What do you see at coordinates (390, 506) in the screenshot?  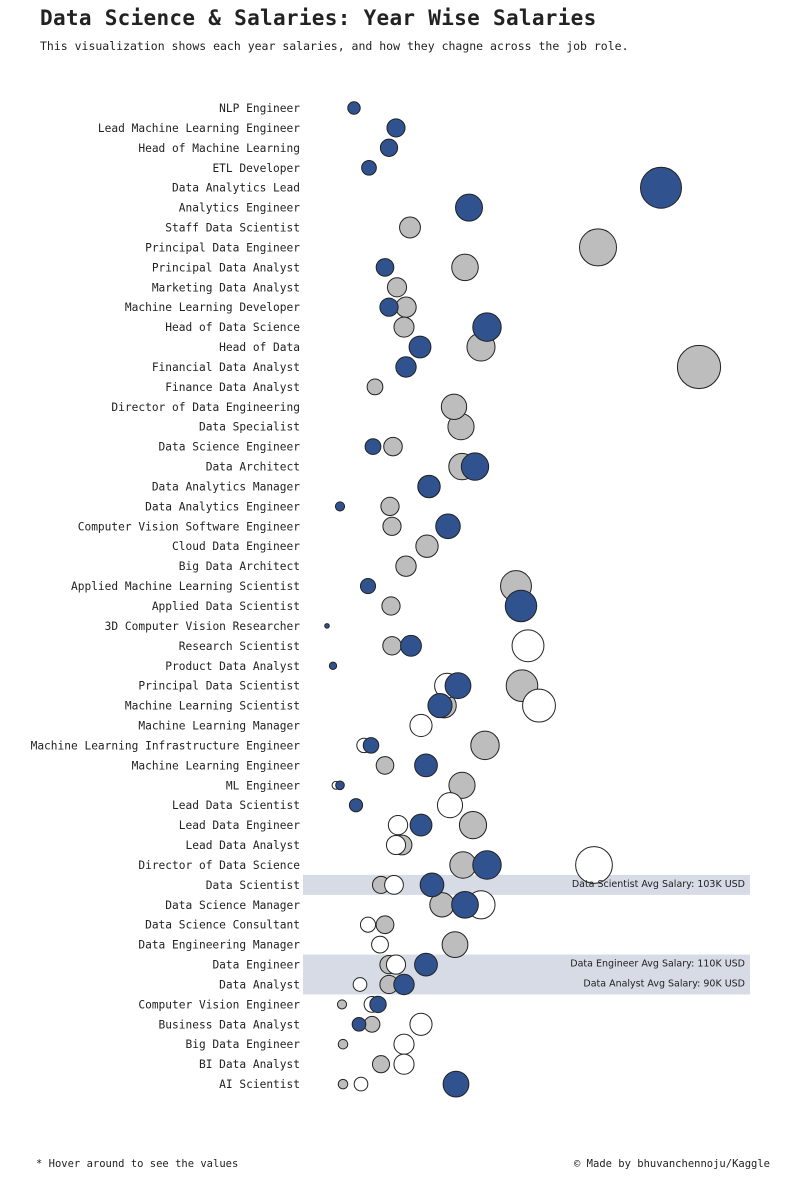 I see `salary-bubble-2021: Data Analytics Engineer (2021)` at bounding box center [390, 506].